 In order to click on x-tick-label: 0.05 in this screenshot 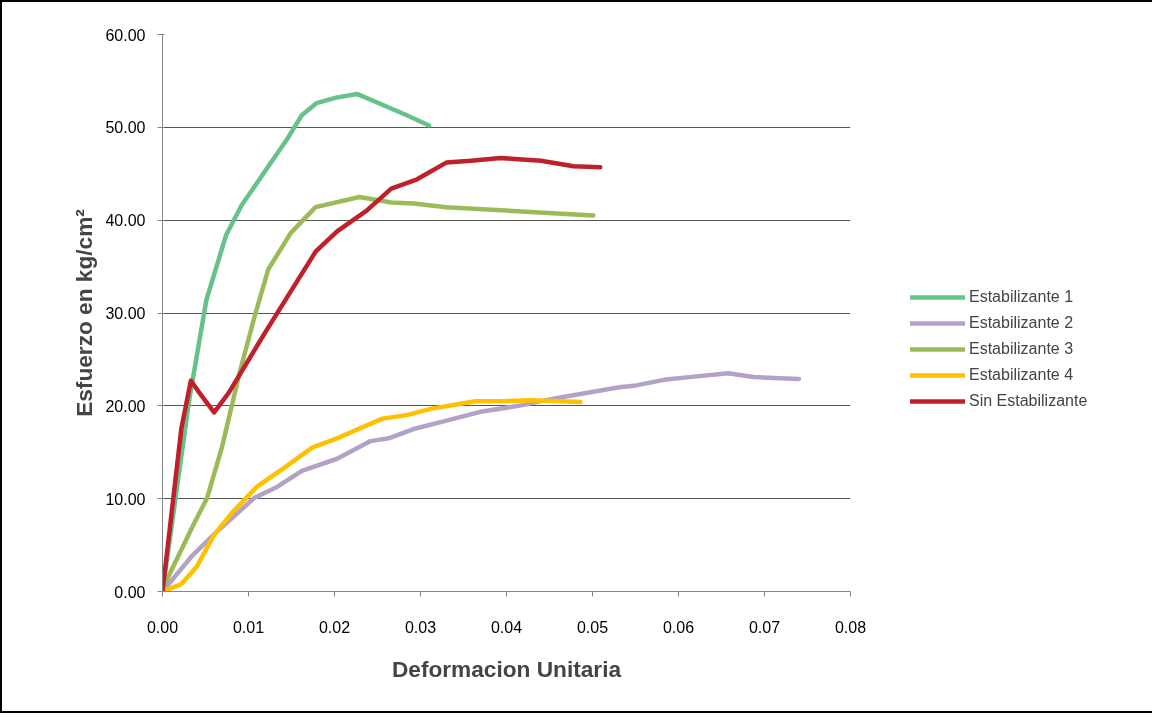, I will do `click(592, 627)`.